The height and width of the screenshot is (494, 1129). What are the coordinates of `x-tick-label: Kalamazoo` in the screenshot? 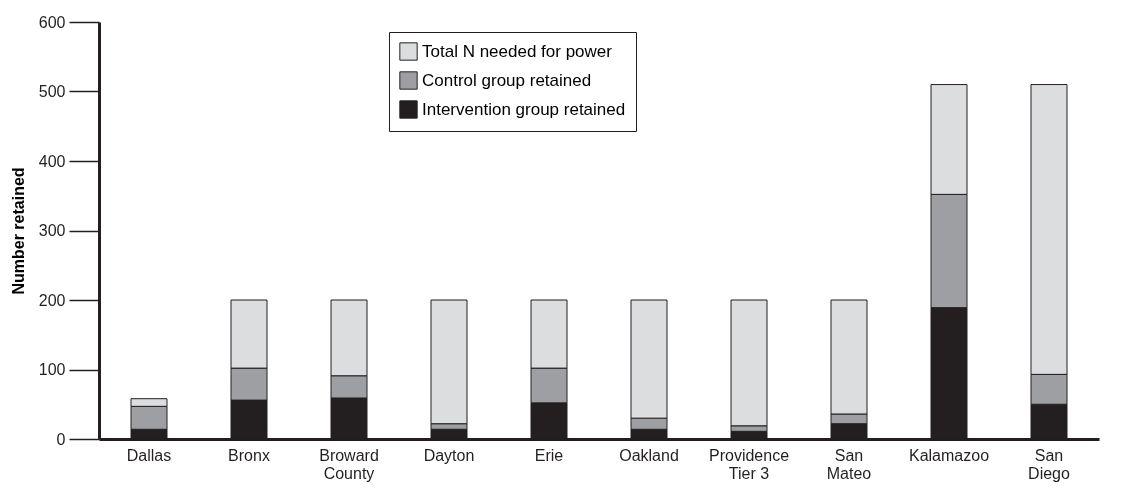 It's located at (949, 455).